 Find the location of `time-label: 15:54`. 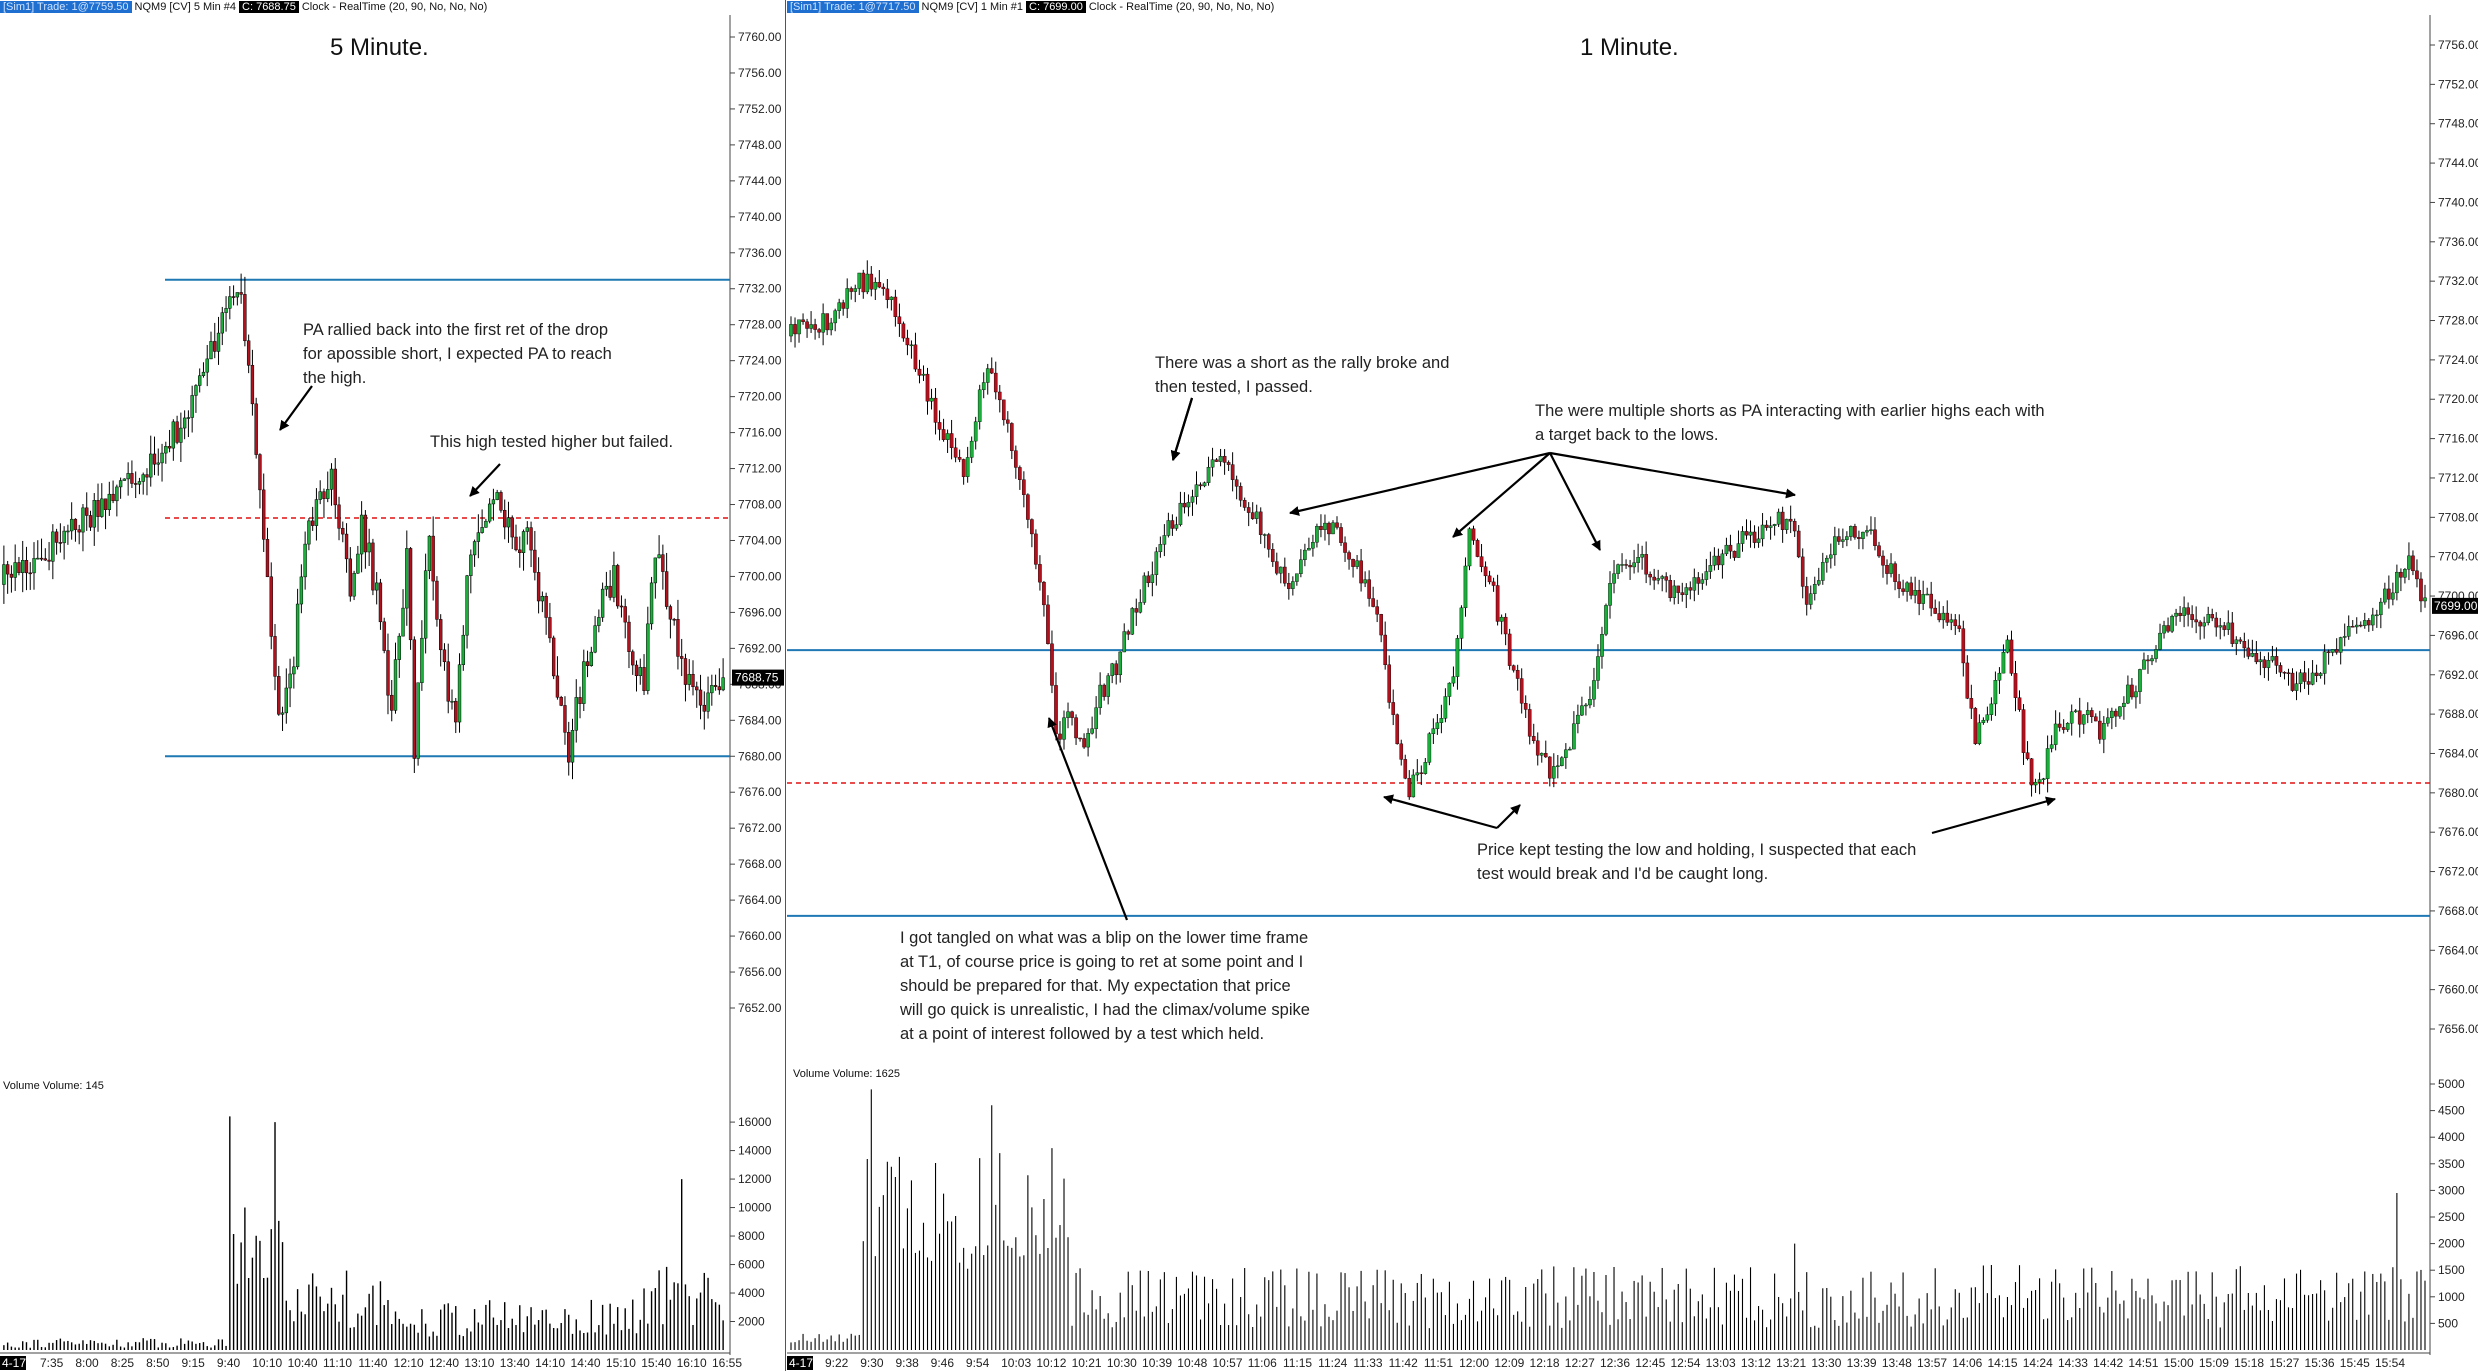

time-label: 15:54 is located at coordinates (2390, 1363).